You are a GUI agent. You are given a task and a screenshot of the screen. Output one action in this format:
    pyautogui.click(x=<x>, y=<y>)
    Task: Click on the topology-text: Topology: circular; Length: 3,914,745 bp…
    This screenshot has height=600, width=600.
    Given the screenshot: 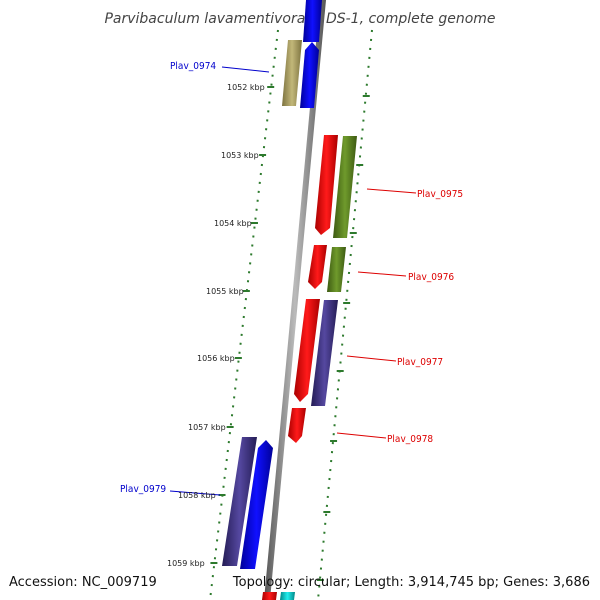 What is the action you would take?
    pyautogui.click(x=411, y=582)
    